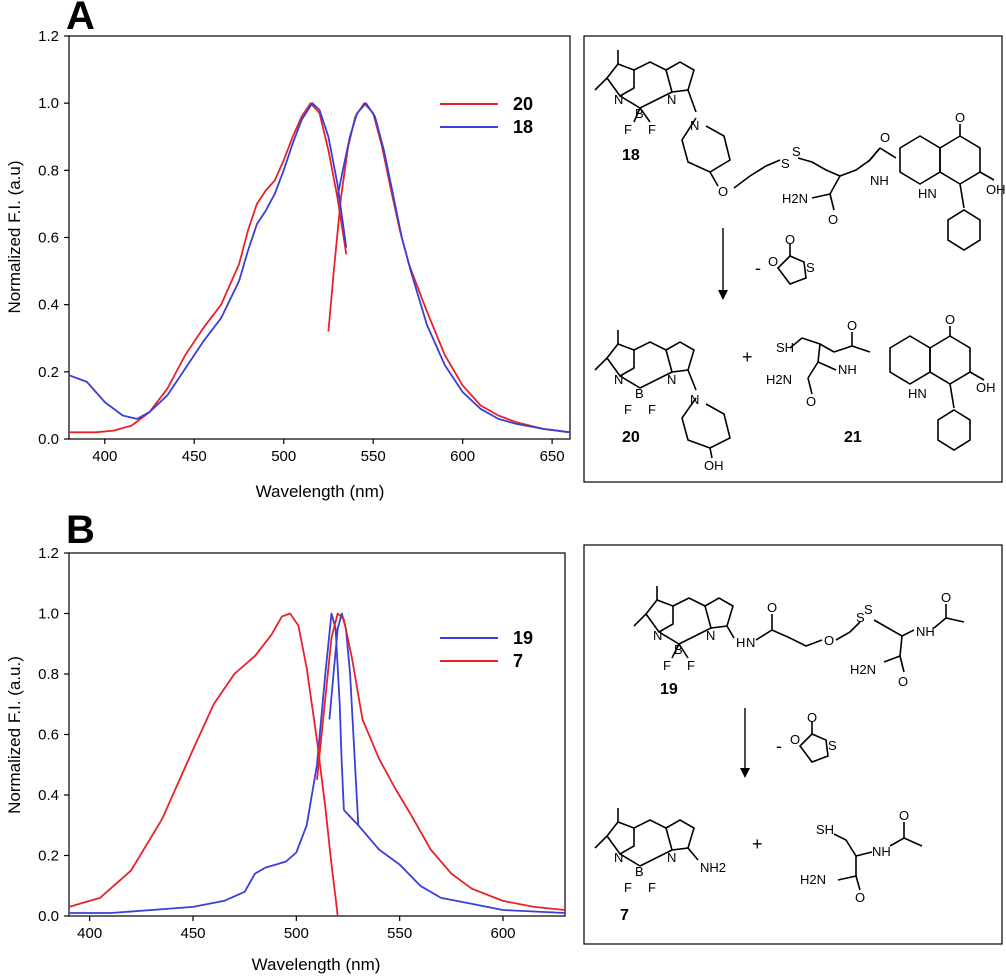 This screenshot has height=977, width=1006. What do you see at coordinates (628, 887) in the screenshot?
I see `atom-f-7a: F` at bounding box center [628, 887].